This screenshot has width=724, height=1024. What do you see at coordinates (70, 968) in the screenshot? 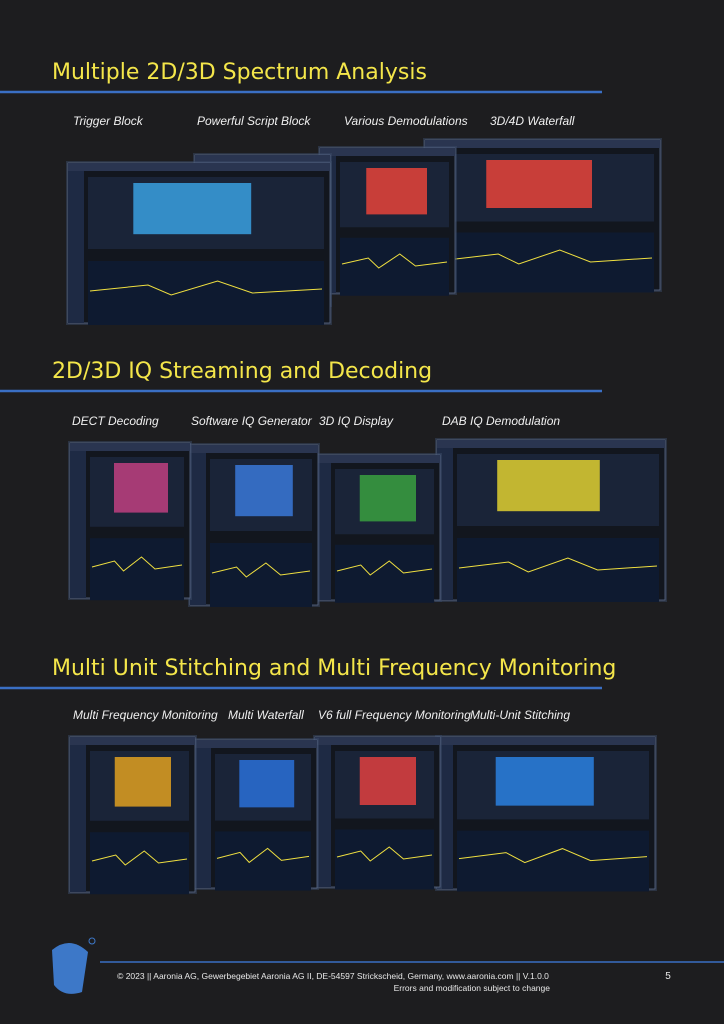
I see `logo-shape` at bounding box center [70, 968].